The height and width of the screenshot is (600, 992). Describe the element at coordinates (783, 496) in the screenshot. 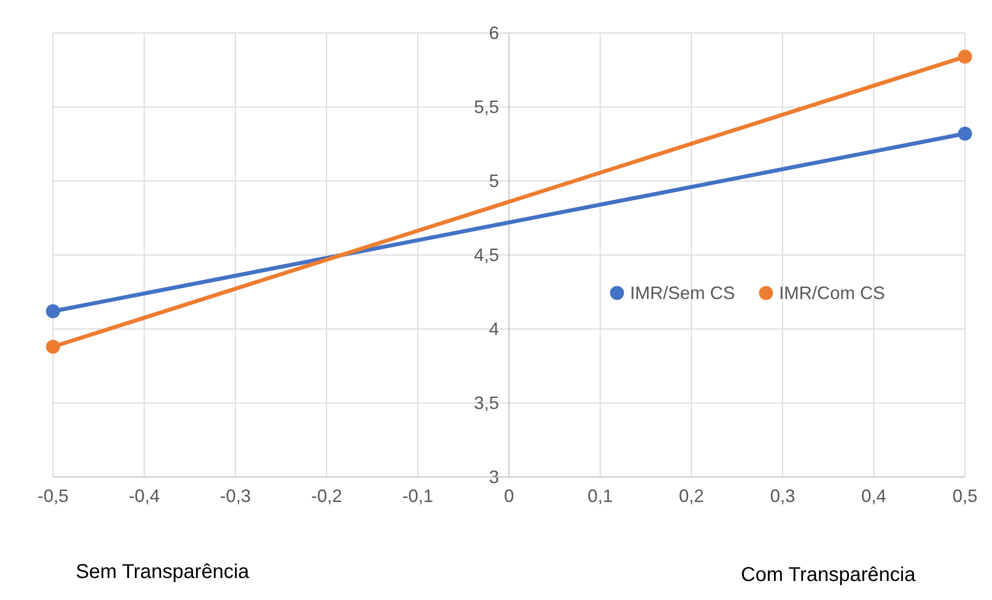

I see `x-tick-label: 0,3` at that location.